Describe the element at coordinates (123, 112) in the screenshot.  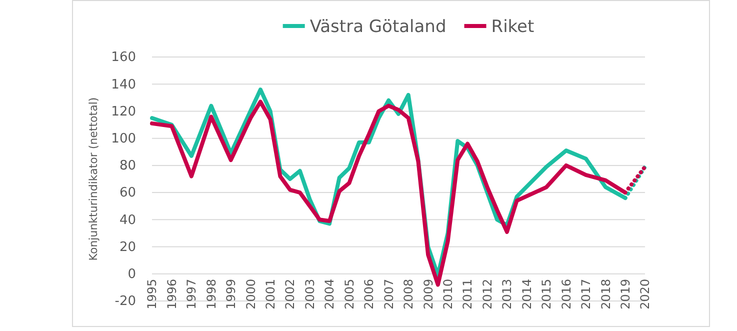
I see `y-tick-label: 120` at that location.